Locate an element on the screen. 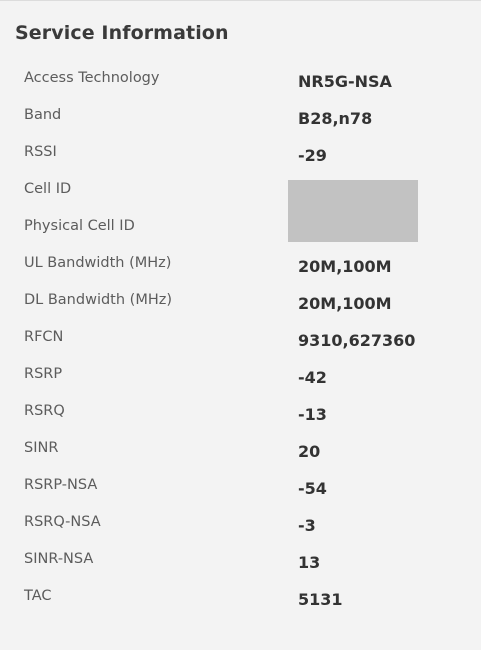 The image size is (481, 650). row-rfcn: RFCN 9310,627360 is located at coordinates (240, 339).